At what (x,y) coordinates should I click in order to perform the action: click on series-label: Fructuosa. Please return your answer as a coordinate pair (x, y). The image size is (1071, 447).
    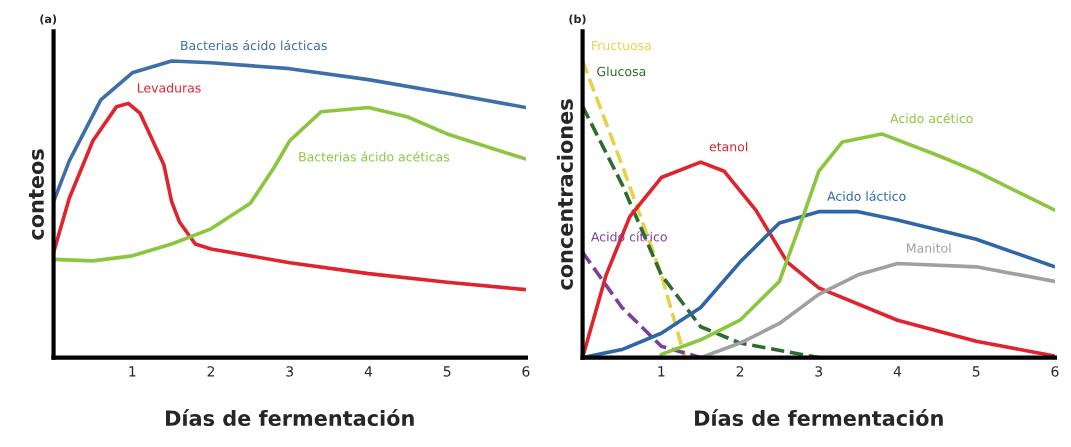
    Looking at the image, I should click on (621, 45).